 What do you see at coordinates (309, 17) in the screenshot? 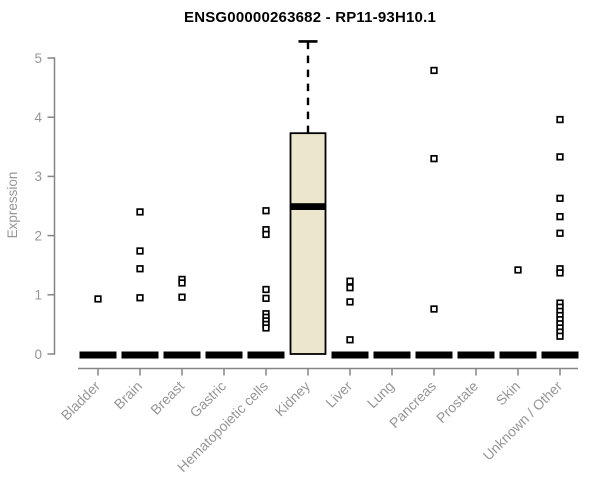
I see `chart-title: ENSG00000263682 - RP11-93H10.1` at bounding box center [309, 17].